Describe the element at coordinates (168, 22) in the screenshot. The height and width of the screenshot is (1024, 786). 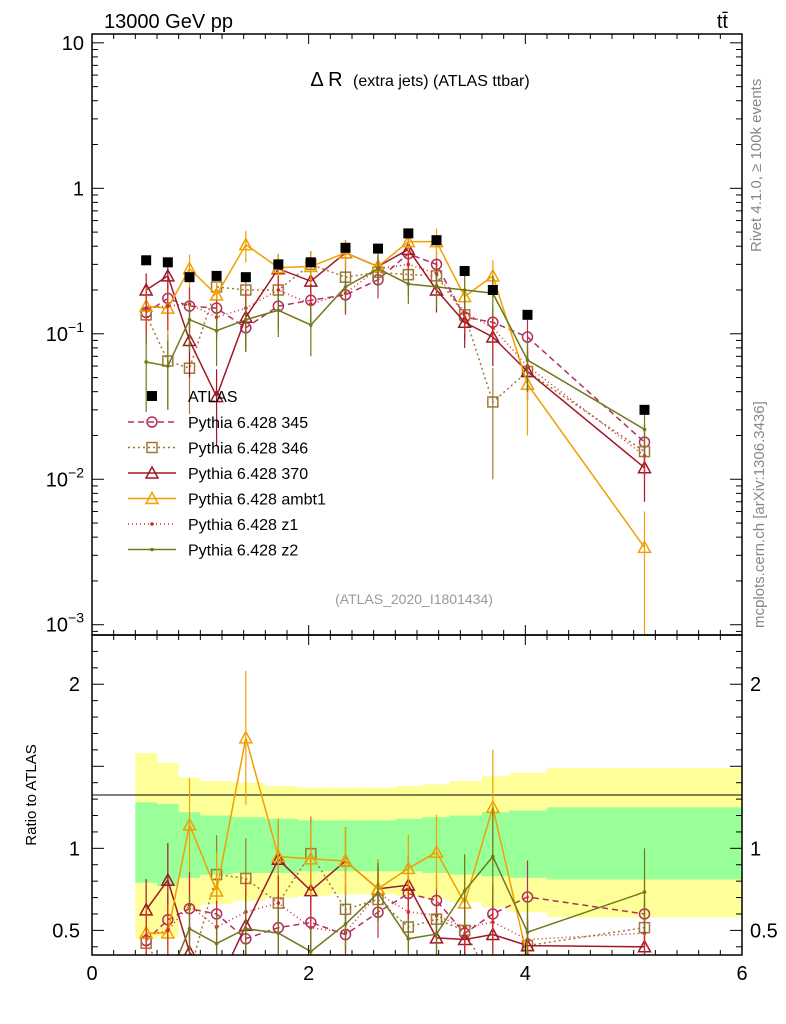
I see `energy-label: 13000 GeV pp` at that location.